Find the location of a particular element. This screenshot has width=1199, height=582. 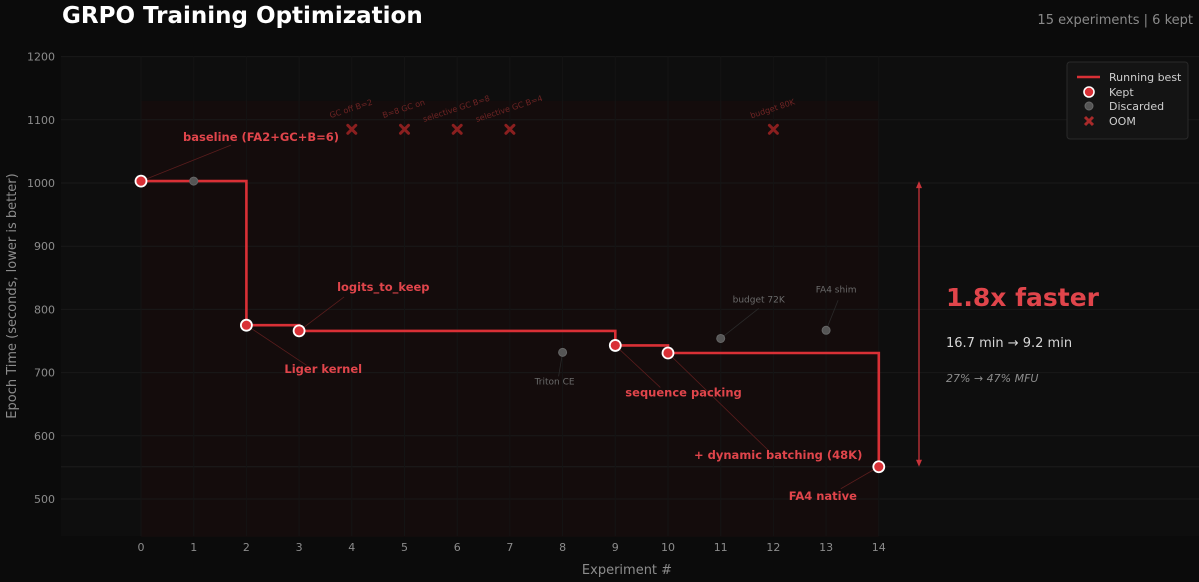

x-tick-label: 7 is located at coordinates (509, 547).